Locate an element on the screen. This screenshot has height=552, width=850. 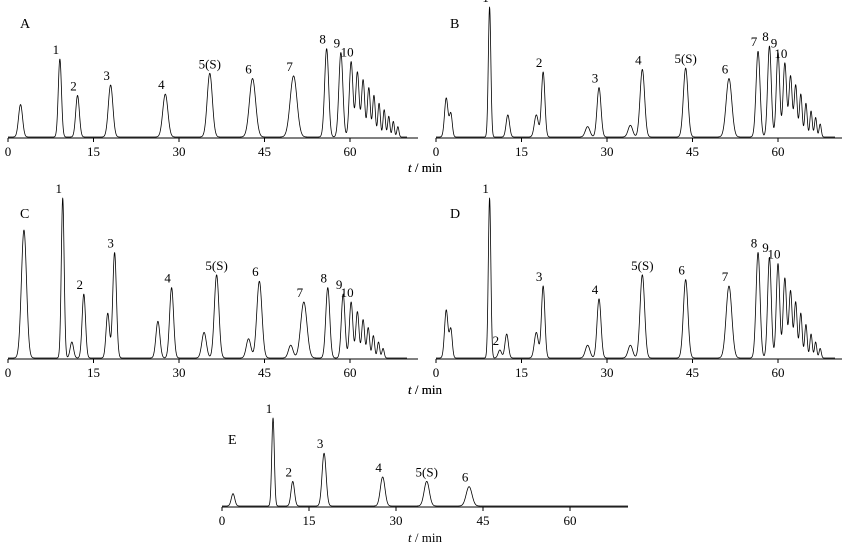
panel-e: 0 15 30 45 60 1 2 3 4 5(S) 6 Et / min is located at coordinates (424, 473).